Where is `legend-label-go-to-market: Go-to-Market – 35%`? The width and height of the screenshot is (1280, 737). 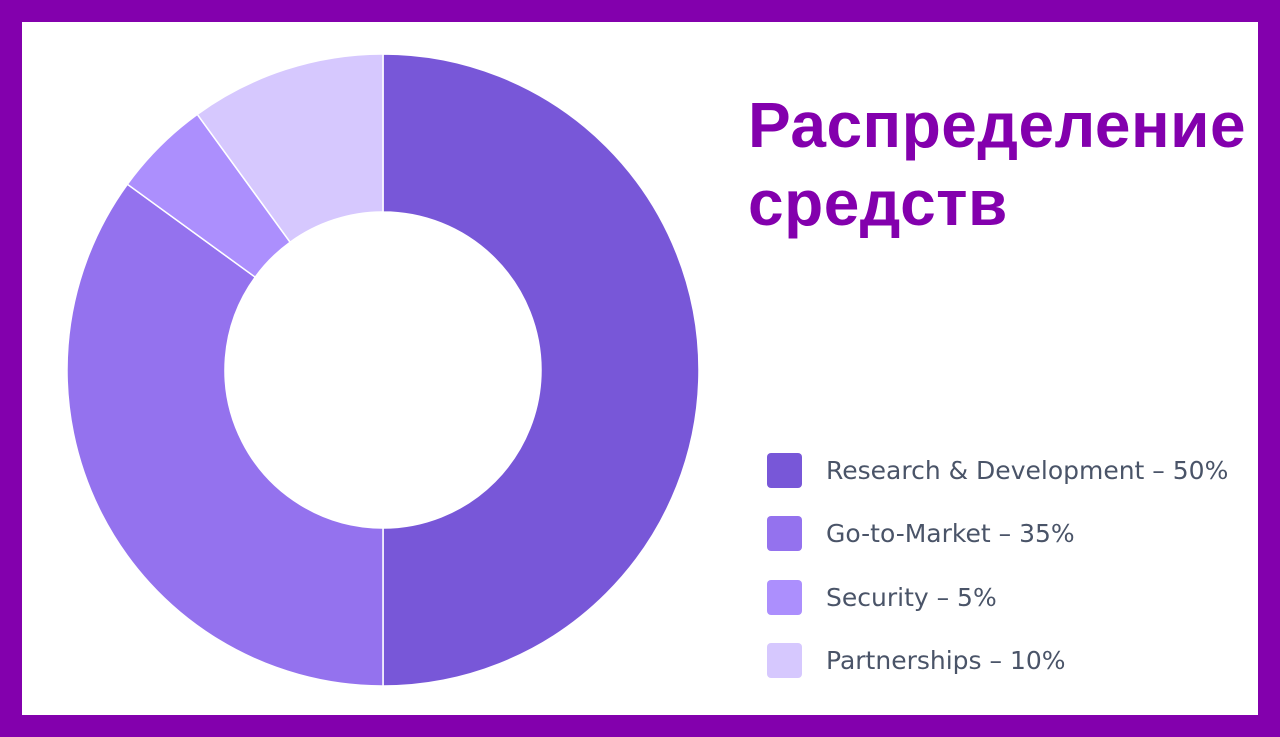 legend-label-go-to-market: Go-to-Market – 35% is located at coordinates (950, 533).